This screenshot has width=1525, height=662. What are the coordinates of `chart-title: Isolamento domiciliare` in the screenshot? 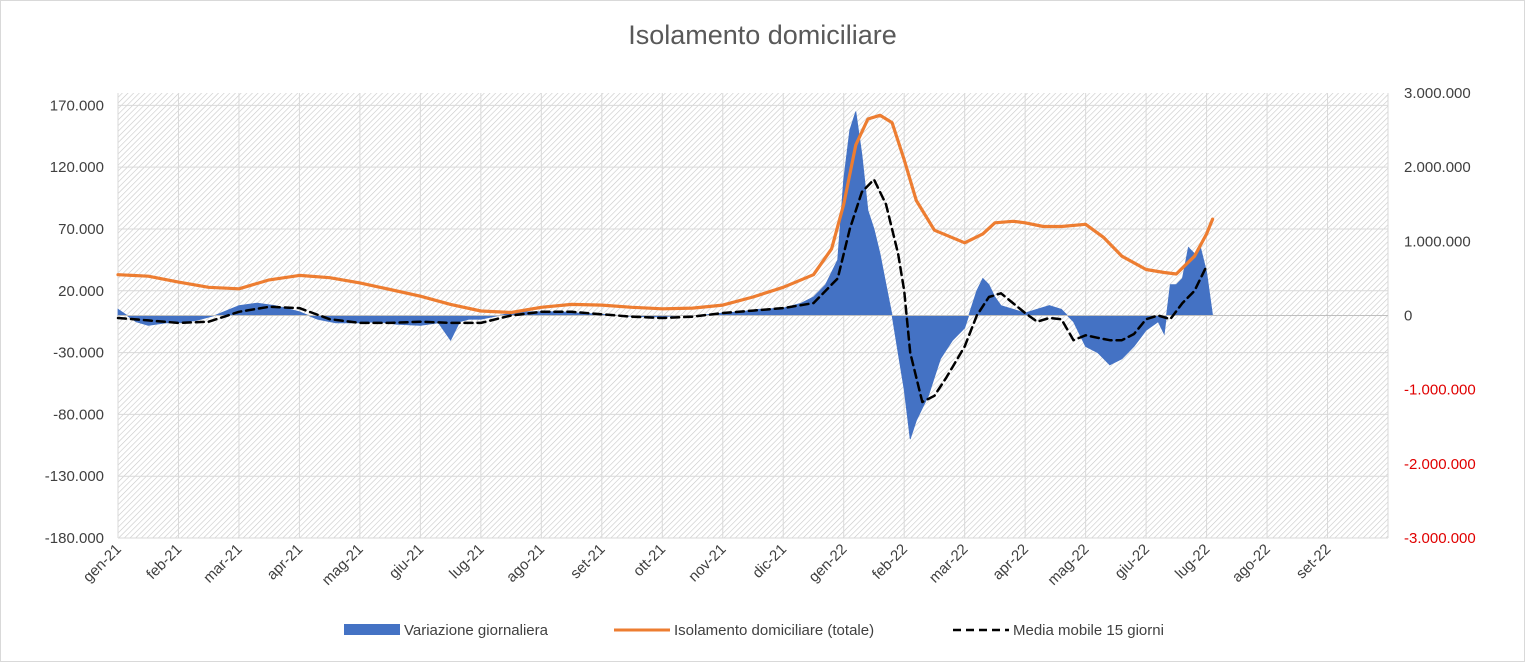 It's located at (762, 35).